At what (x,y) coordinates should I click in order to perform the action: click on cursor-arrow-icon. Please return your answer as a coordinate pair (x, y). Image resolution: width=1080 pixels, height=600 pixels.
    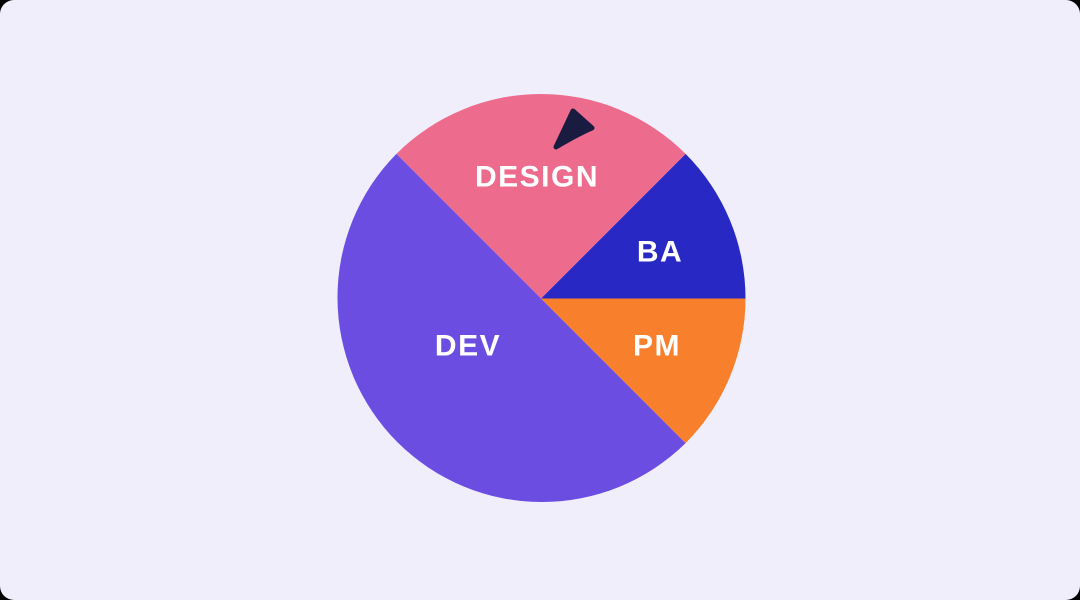
    Looking at the image, I should click on (574, 129).